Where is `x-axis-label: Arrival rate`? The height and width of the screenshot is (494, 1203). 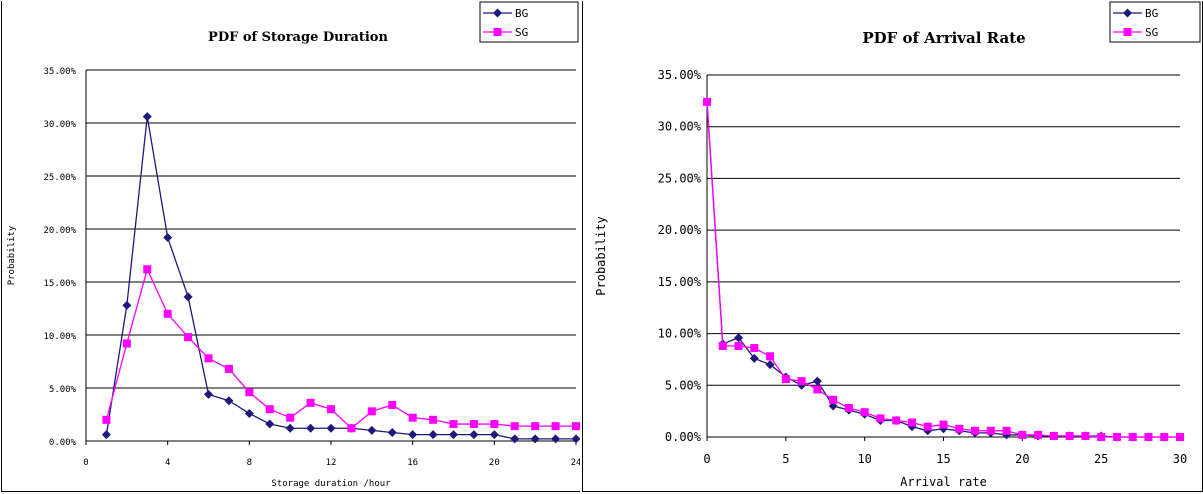
x-axis-label: Arrival rate is located at coordinates (943, 482).